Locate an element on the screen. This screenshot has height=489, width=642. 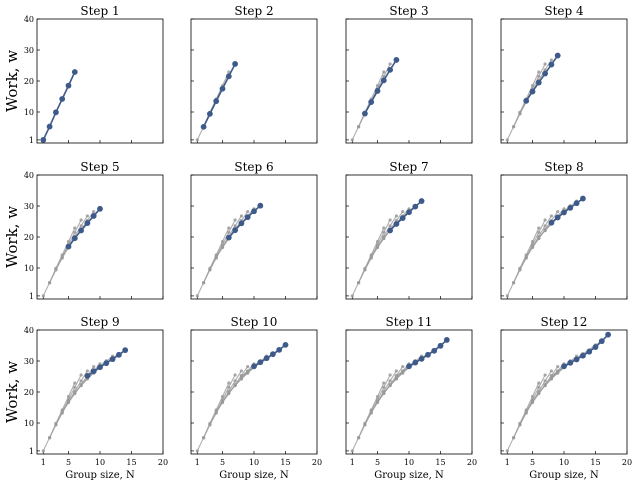
y-tick-label: 30 is located at coordinates (29, 206).